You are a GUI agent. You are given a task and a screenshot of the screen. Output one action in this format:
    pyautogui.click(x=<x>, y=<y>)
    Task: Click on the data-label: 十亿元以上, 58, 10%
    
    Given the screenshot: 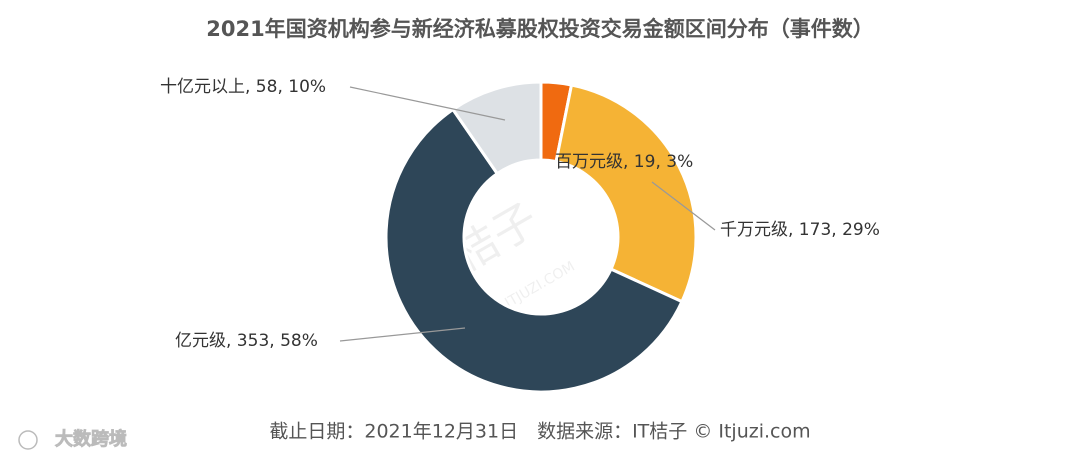 What is the action you would take?
    pyautogui.click(x=243, y=87)
    